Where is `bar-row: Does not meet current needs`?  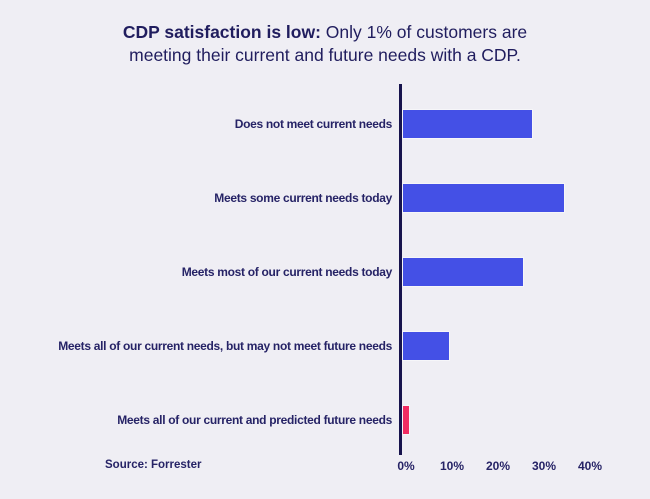
bar-row: Does not meet current needs is located at coordinates (325, 124).